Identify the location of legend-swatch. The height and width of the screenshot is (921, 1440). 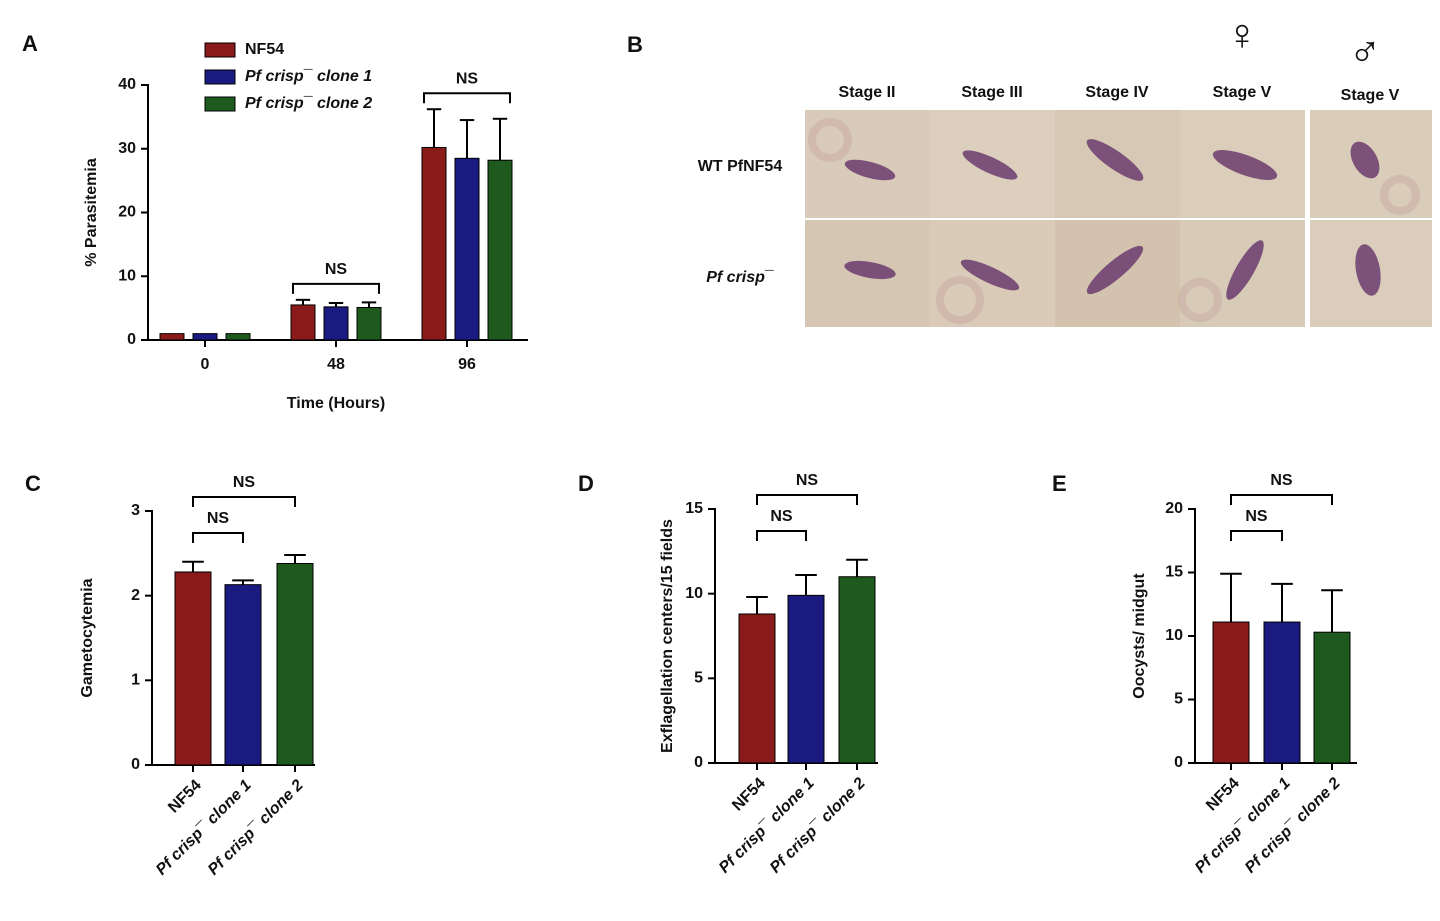
(220, 50).